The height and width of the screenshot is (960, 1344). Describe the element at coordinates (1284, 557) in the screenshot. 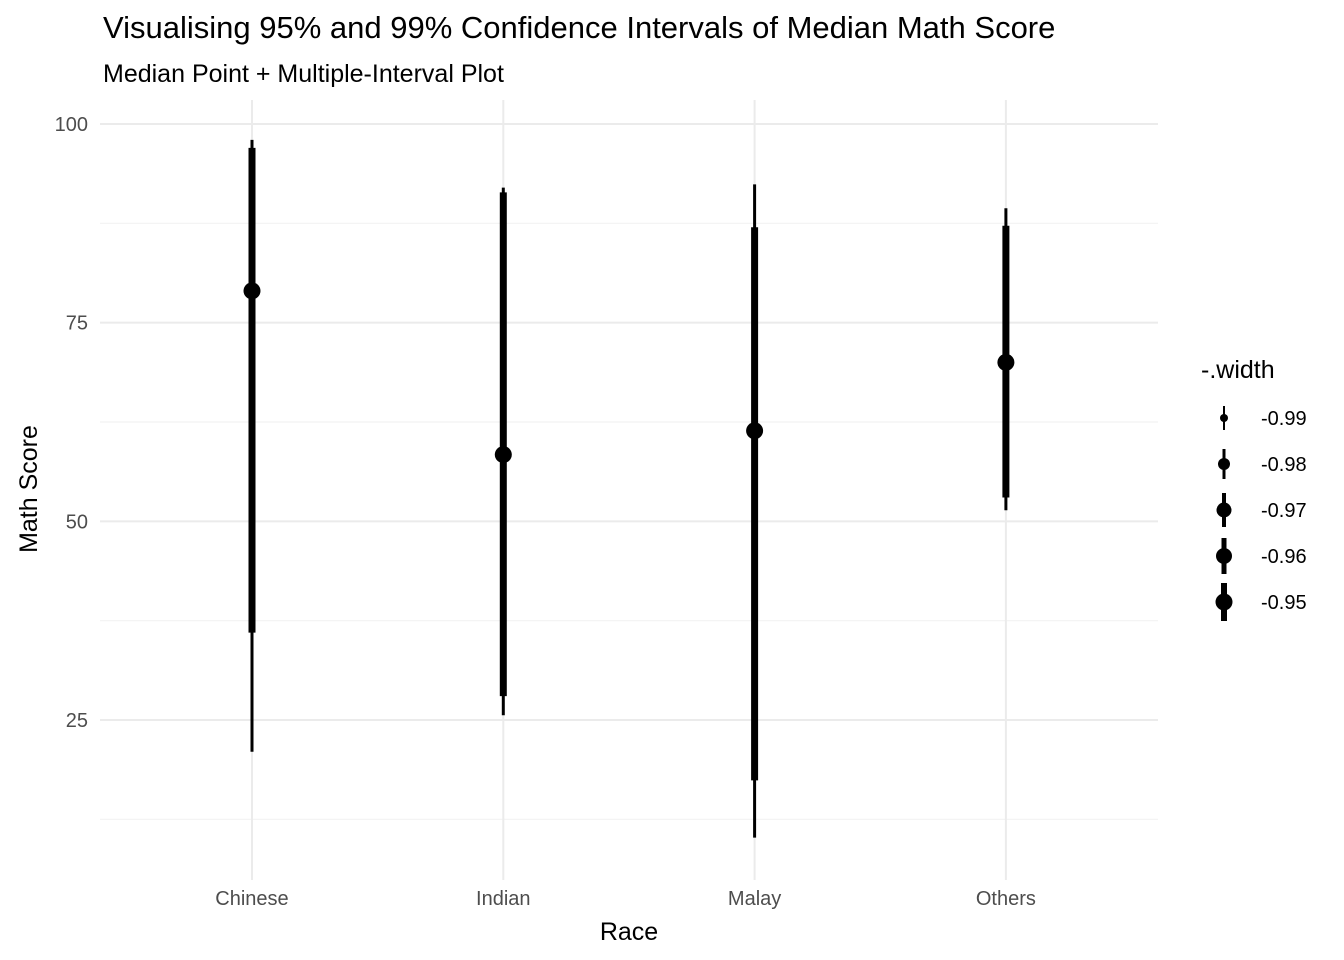

I see `legend-label: -0.96` at that location.